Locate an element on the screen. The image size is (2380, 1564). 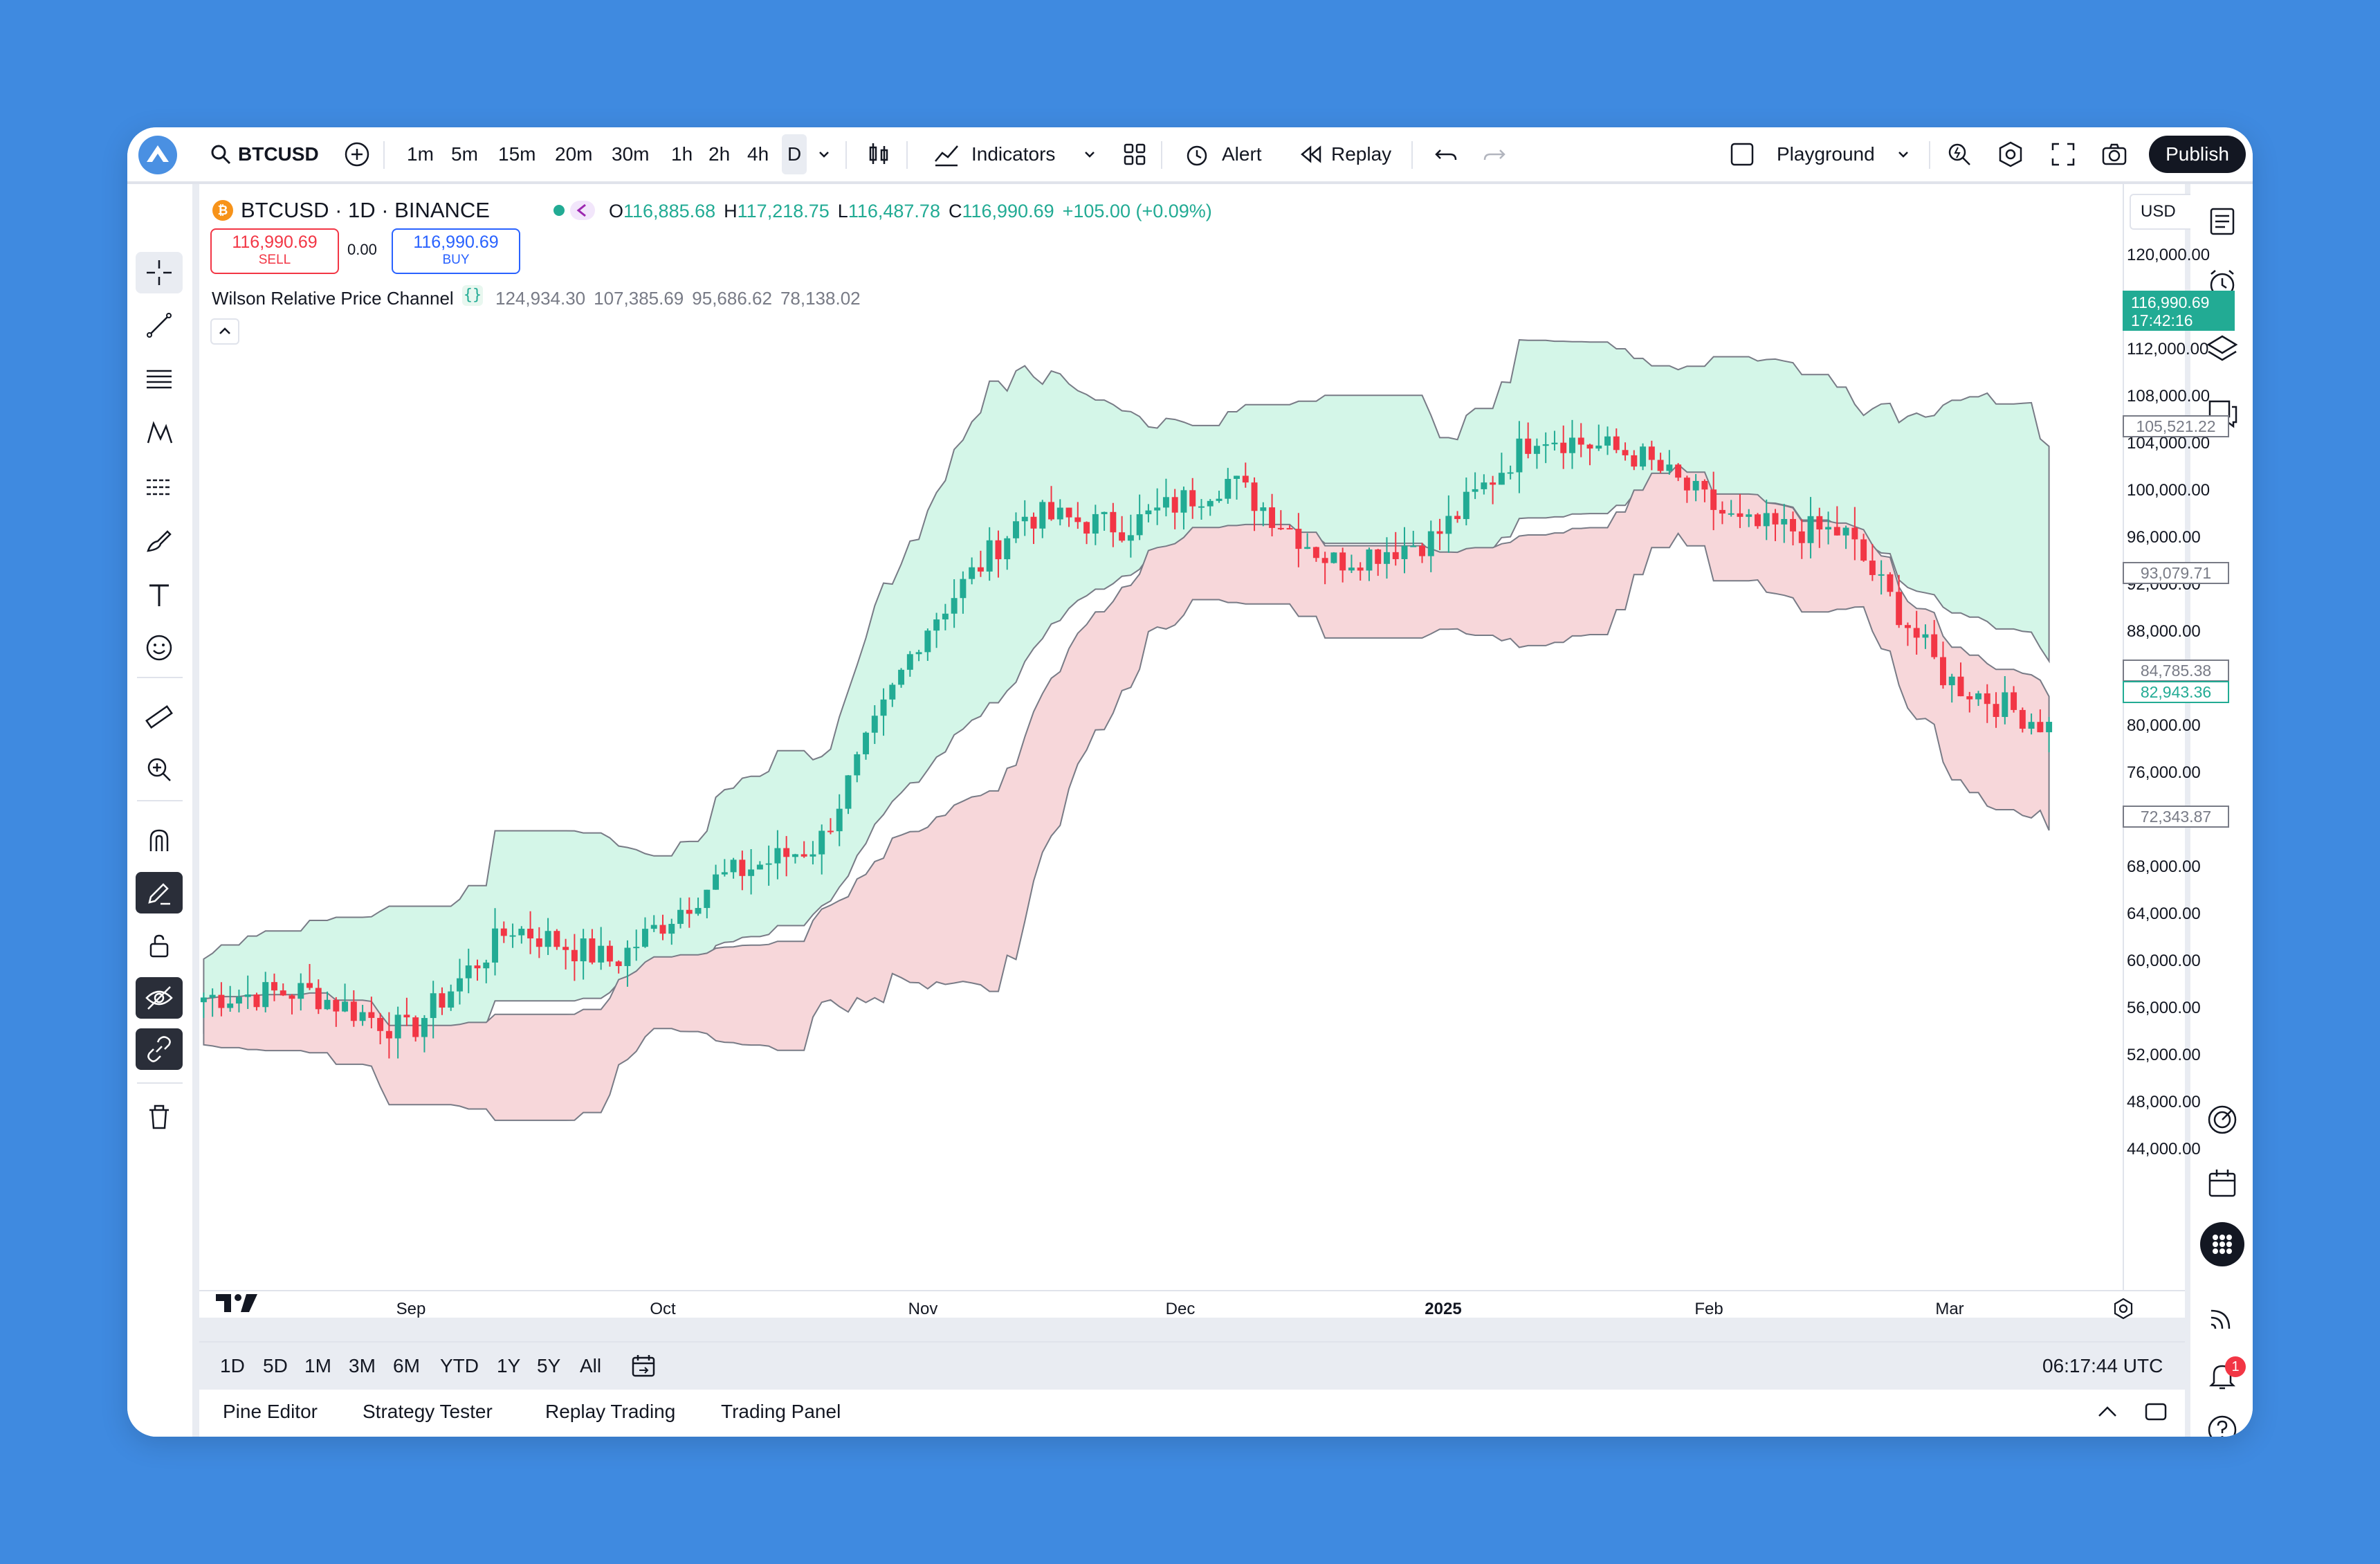
indicators-button: Indicators is located at coordinates (1013, 154).